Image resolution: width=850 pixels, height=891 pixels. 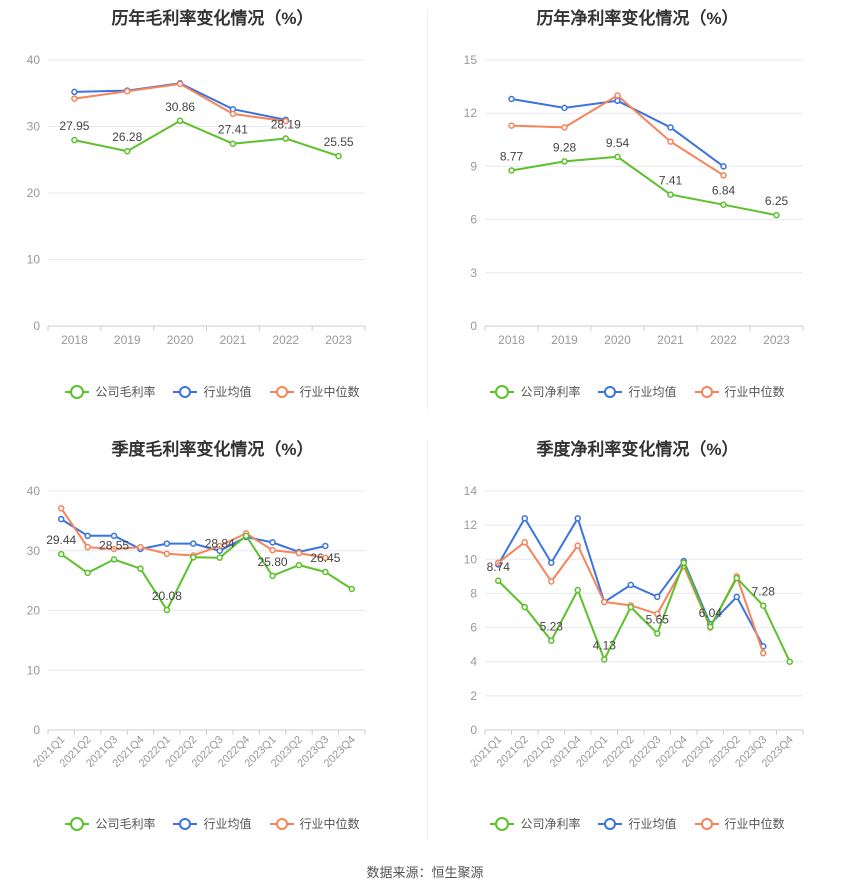 I want to click on data-label: 26.28, so click(x=127, y=137).